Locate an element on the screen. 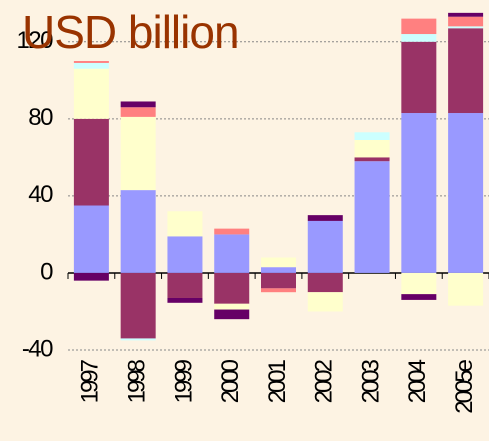  x-tick-label: 1998 is located at coordinates (137, 381).